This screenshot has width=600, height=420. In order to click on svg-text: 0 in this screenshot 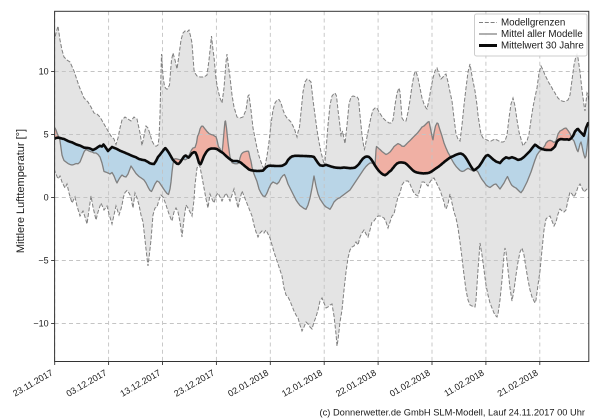, I will do `click(46, 198)`.